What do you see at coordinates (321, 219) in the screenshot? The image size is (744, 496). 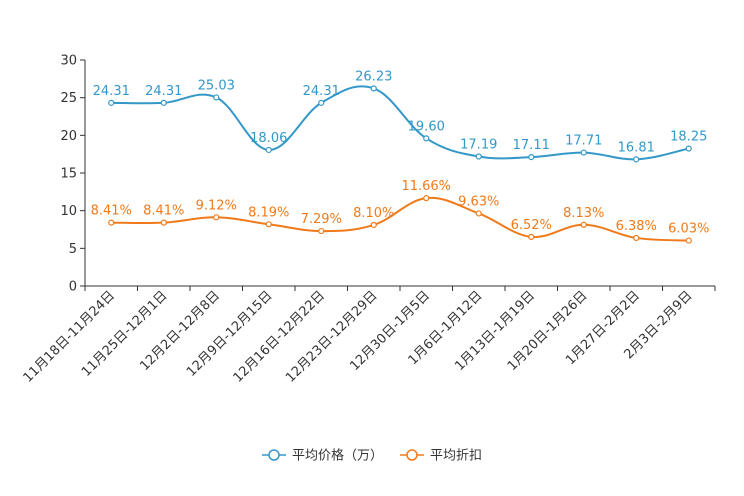 I see `data-label: 7.29%` at bounding box center [321, 219].